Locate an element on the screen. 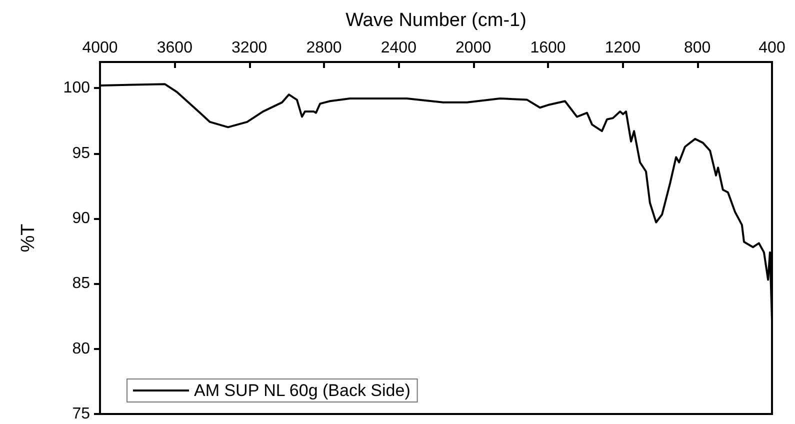  x-tick-label: 3600 is located at coordinates (174, 48).